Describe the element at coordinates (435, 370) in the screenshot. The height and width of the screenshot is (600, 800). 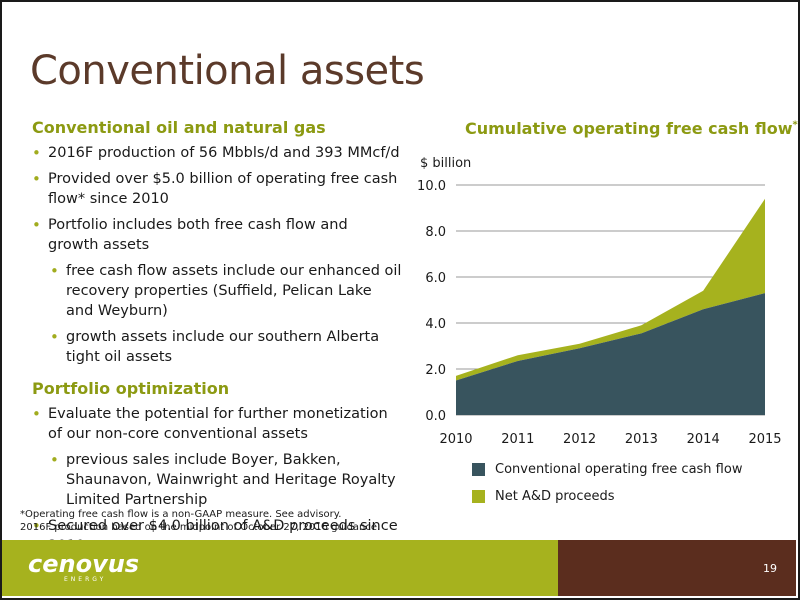
I see `y-tick-label: 2.0` at that location.